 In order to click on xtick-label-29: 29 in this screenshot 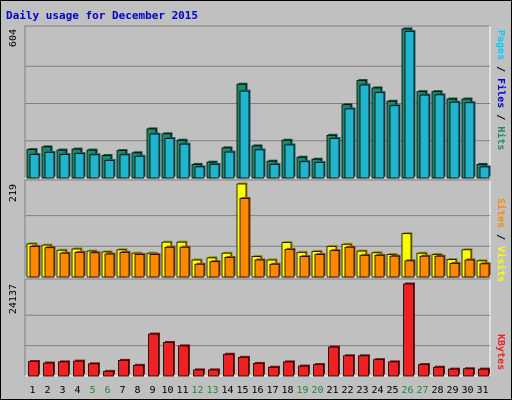, I will do `click(452, 390)`.